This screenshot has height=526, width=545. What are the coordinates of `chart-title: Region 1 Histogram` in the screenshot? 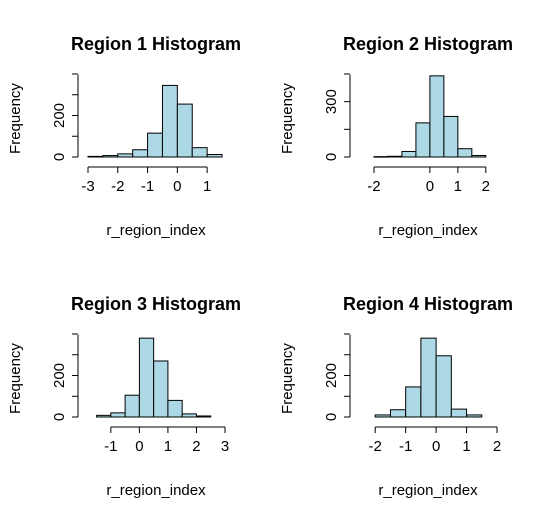 It's located at (156, 44).